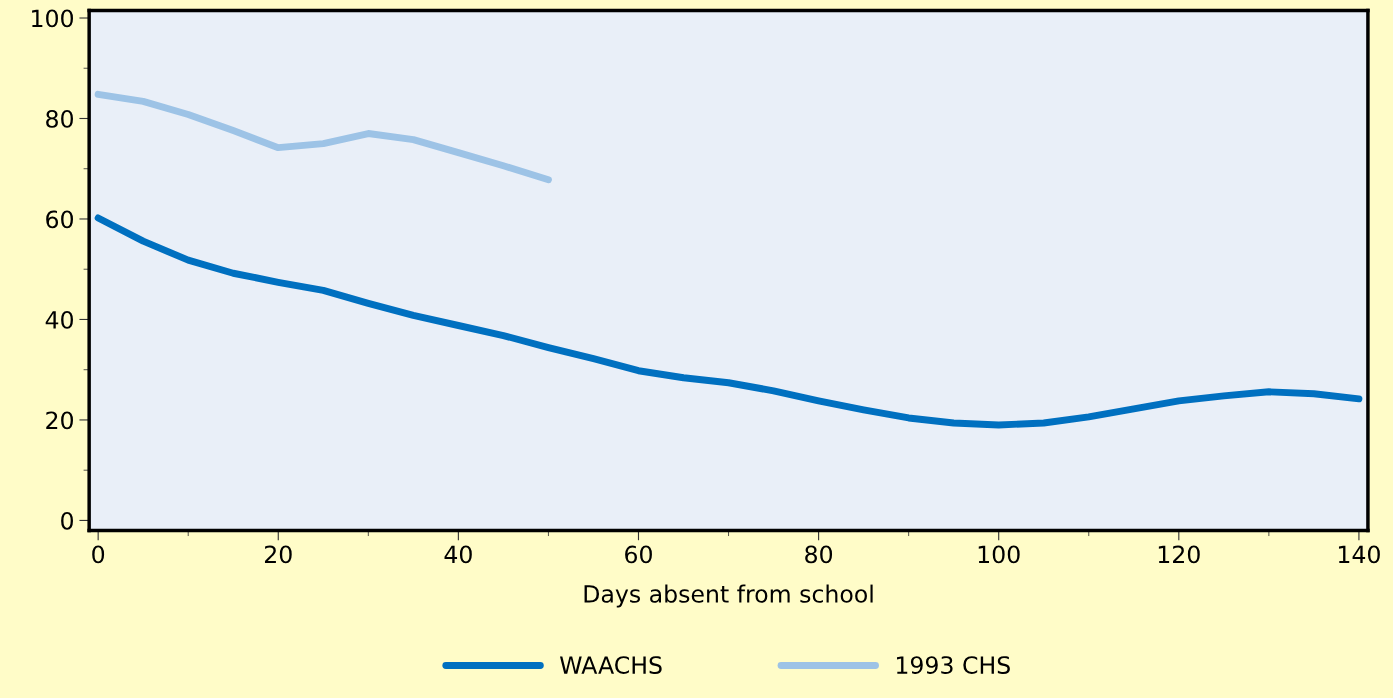 The width and height of the screenshot is (1393, 698). What do you see at coordinates (458, 554) in the screenshot?
I see `x-tick-label: 40` at bounding box center [458, 554].